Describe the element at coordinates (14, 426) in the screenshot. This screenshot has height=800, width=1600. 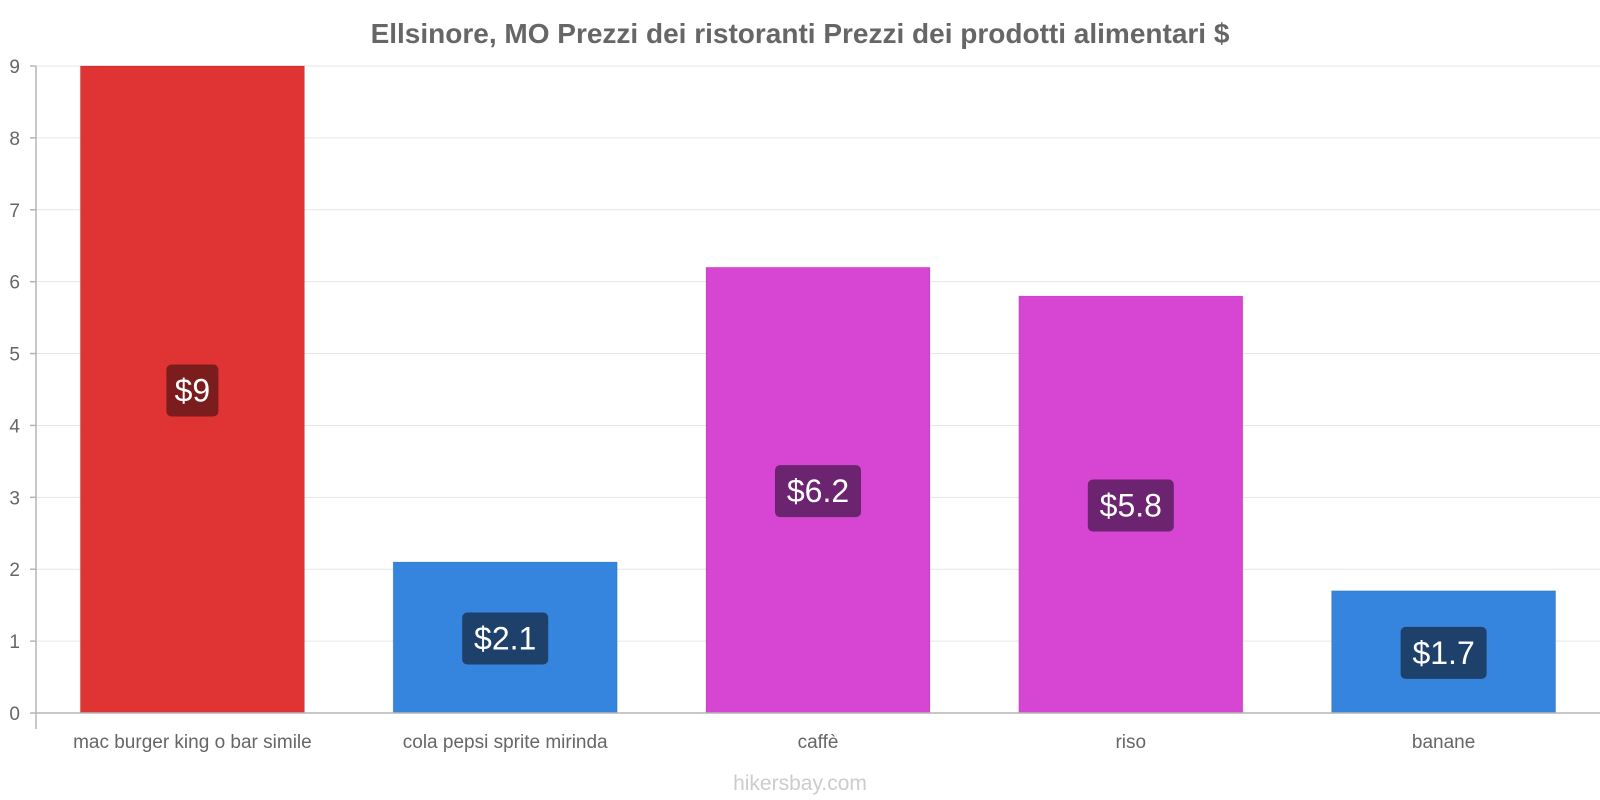
I see `y-tick-label: 4` at that location.